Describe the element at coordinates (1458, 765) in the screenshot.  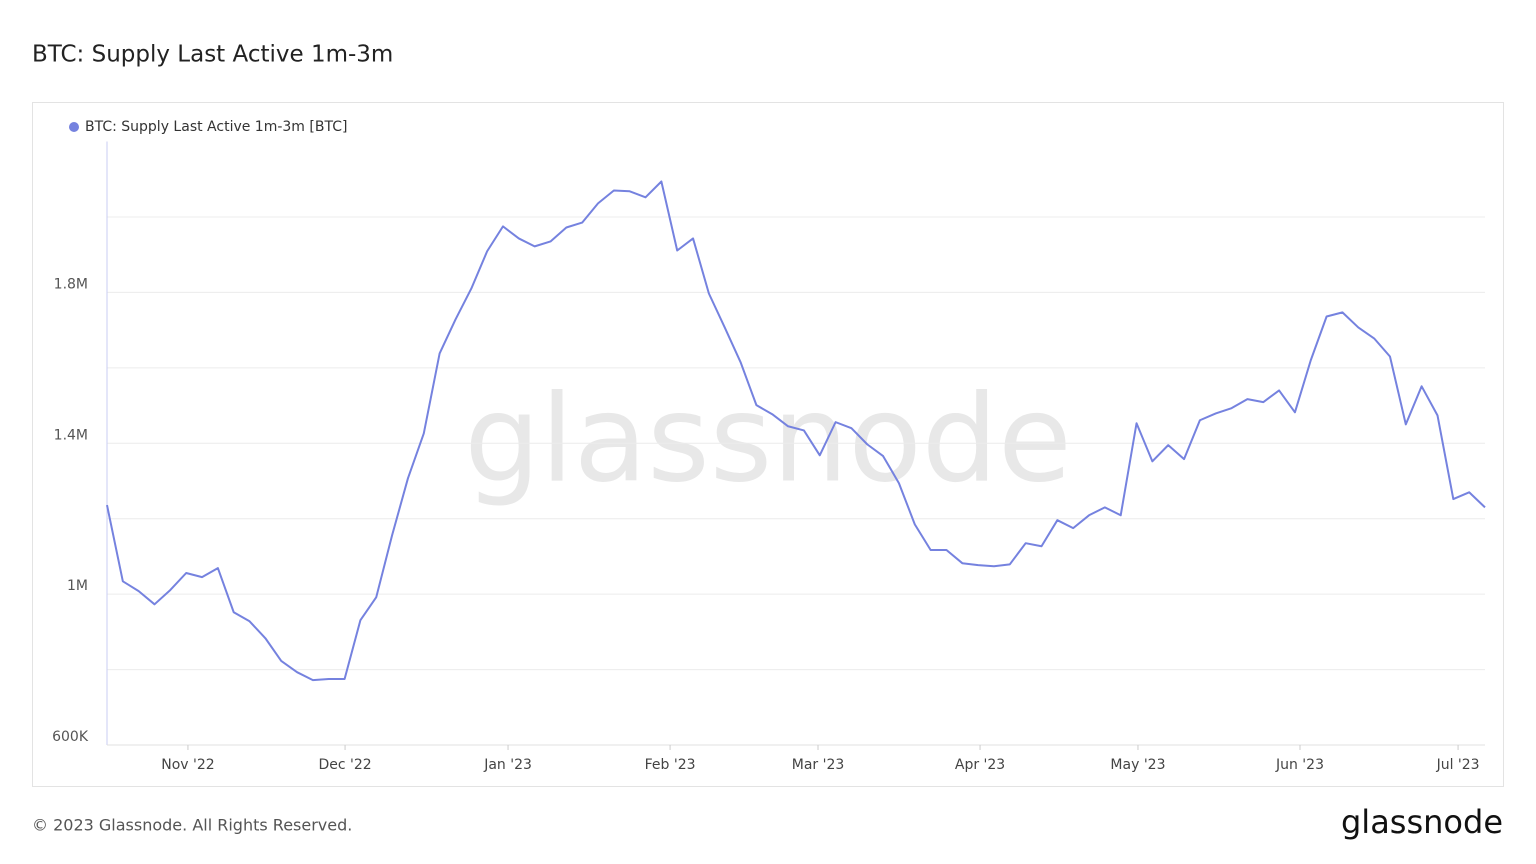
I see `x-tick-label: Jul '23` at that location.